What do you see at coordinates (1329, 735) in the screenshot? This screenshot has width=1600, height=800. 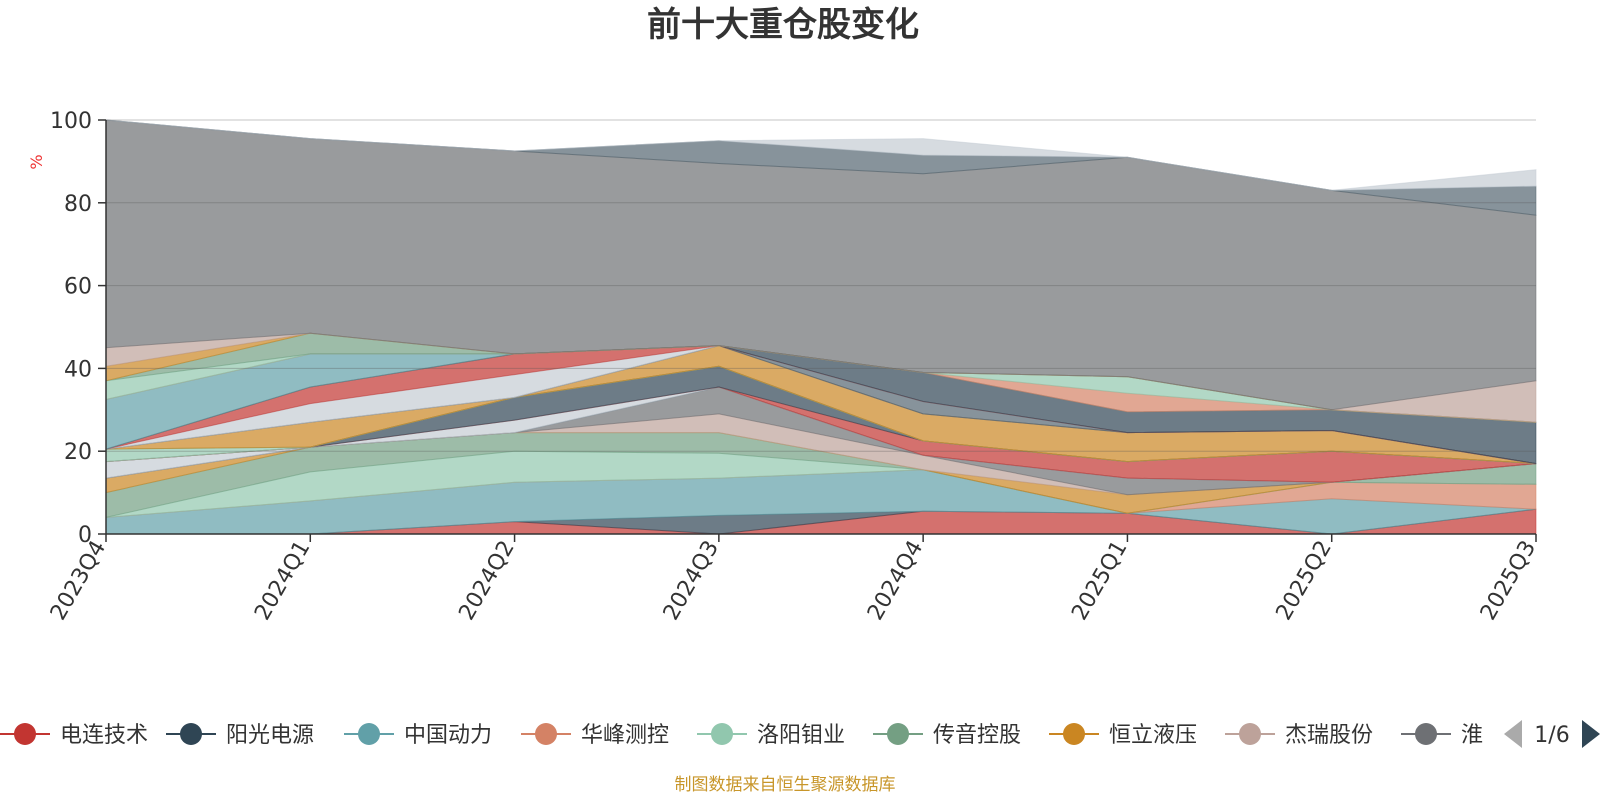 I see `legend-label: 杰瑞股份` at bounding box center [1329, 735].